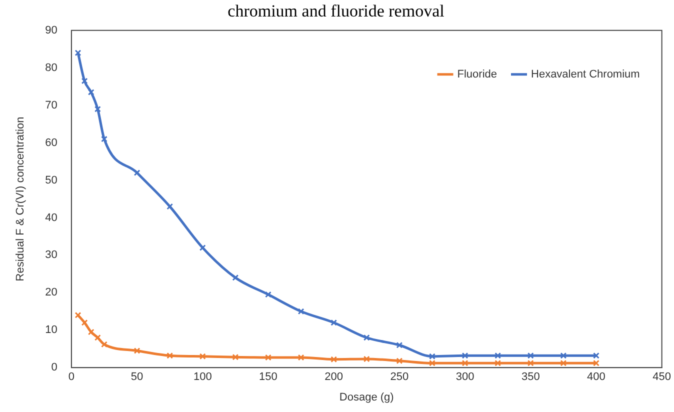  I want to click on y-tick-label: 80, so click(51, 68).